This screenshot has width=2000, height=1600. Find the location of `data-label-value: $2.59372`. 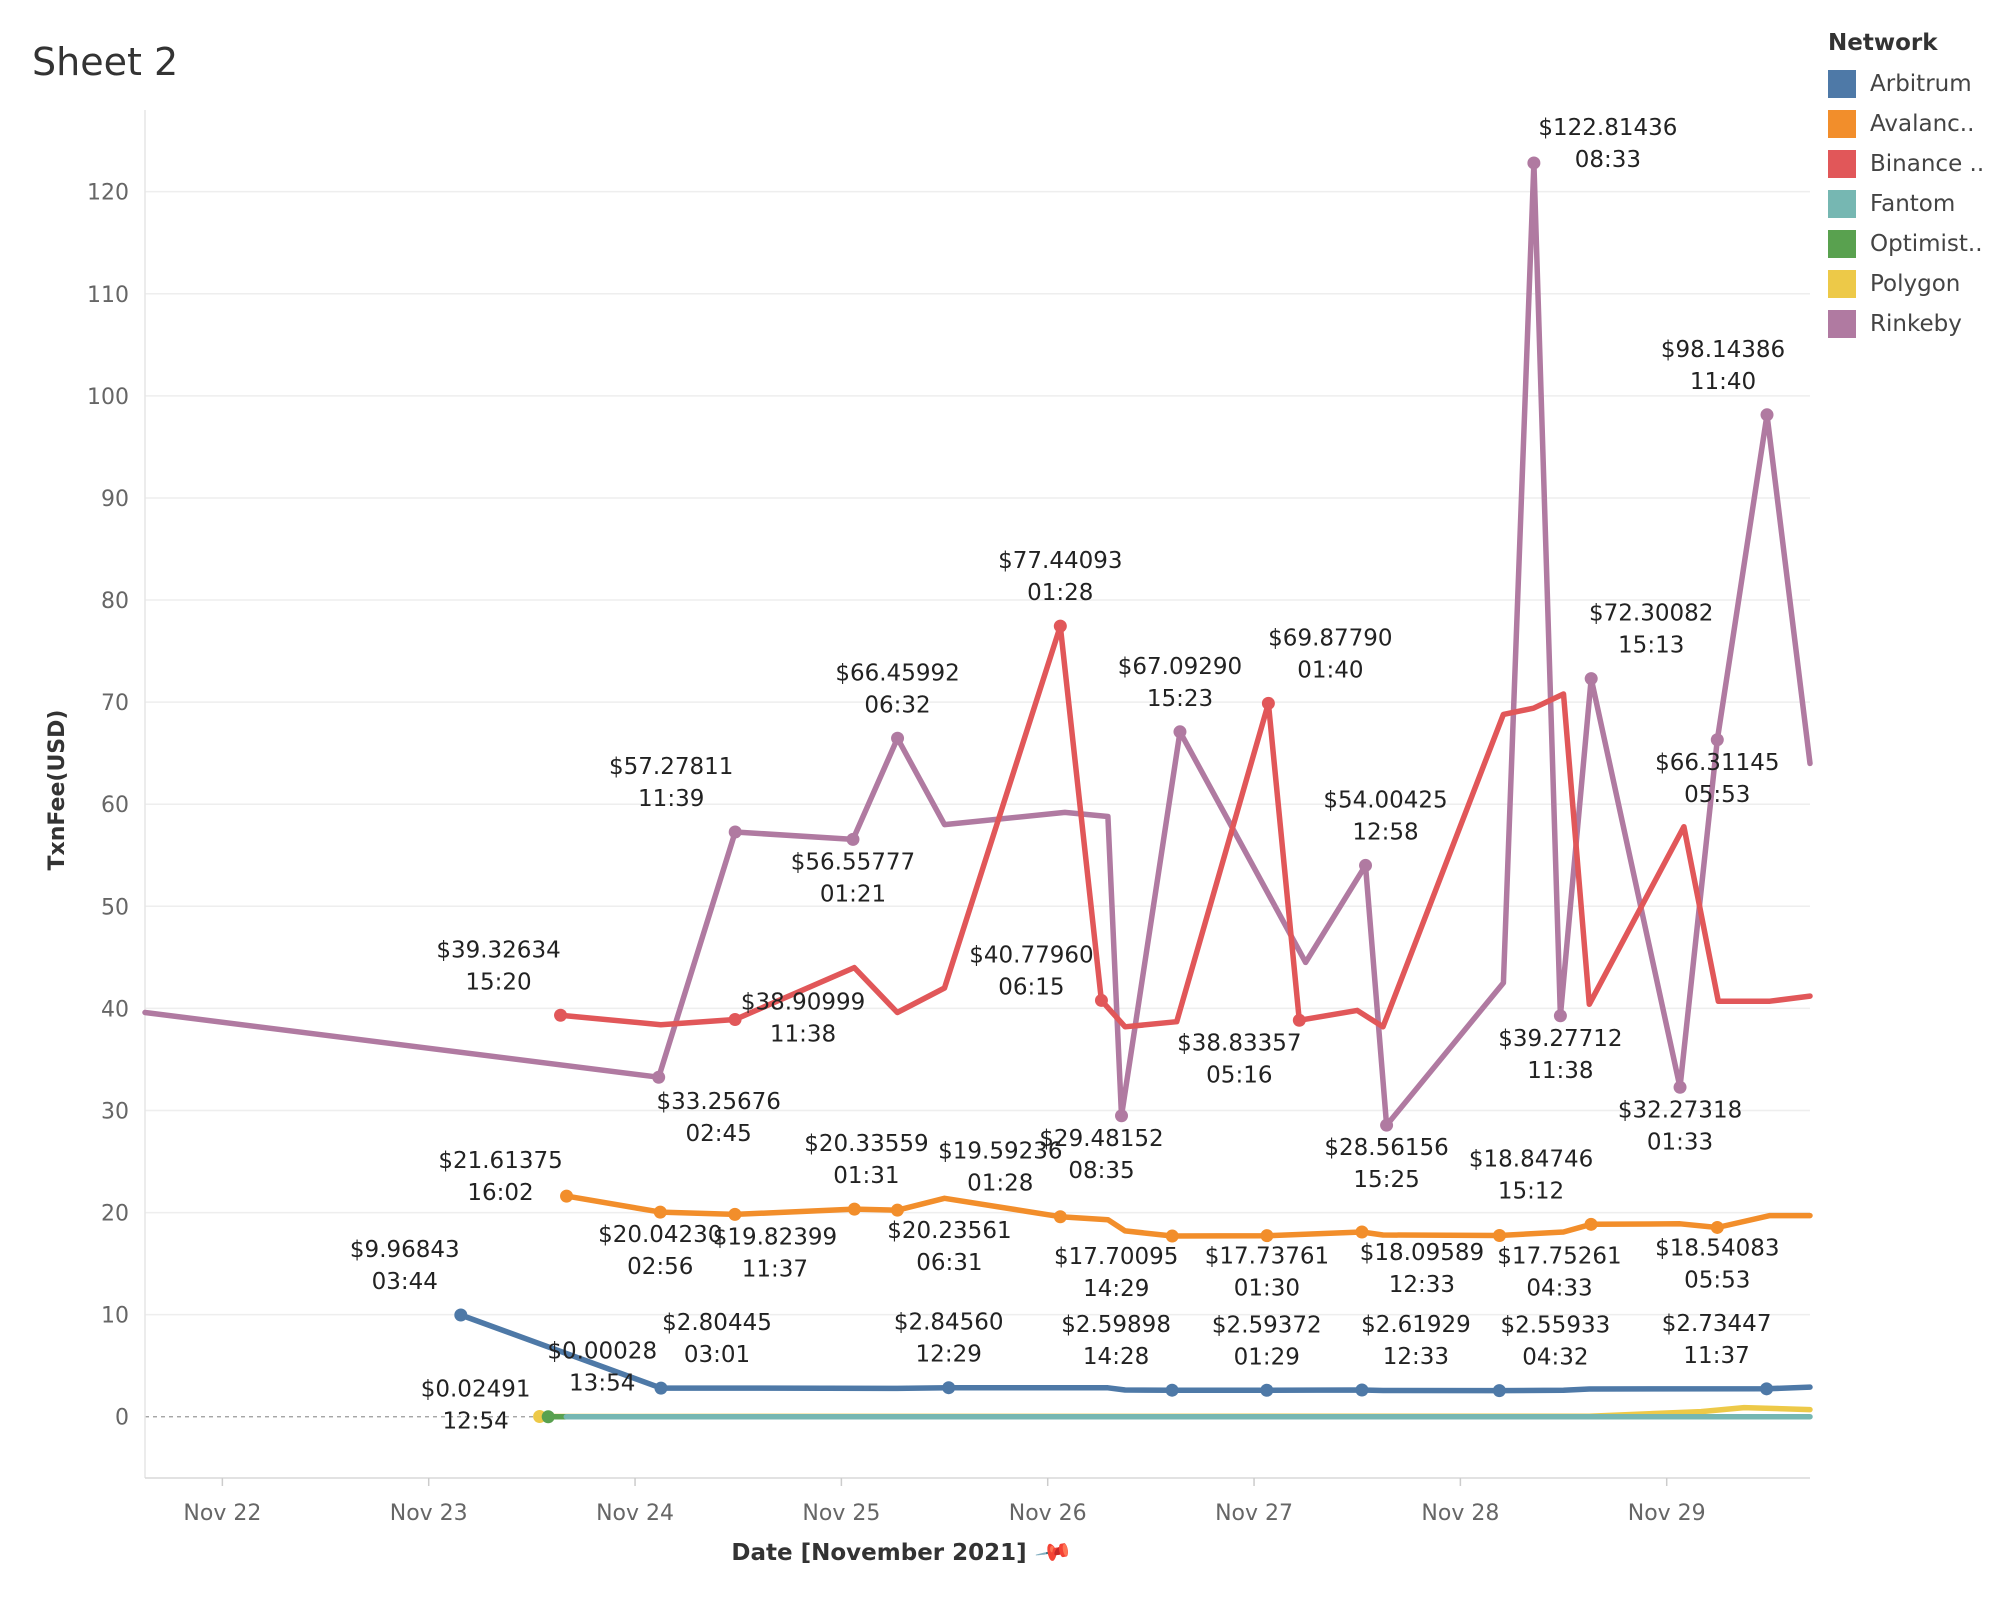

data-label-value: $2.59372 is located at coordinates (1267, 1325).